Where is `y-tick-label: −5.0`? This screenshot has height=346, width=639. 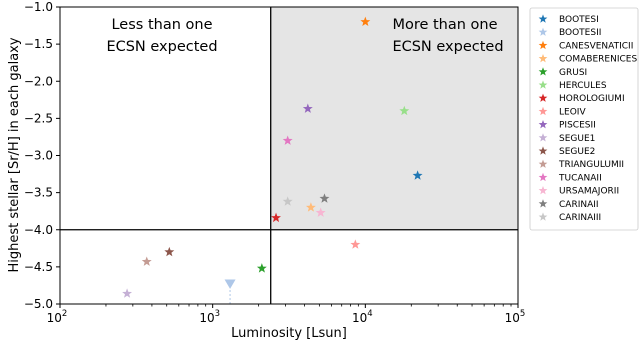 y-tick-label: −5.0 is located at coordinates (38, 304).